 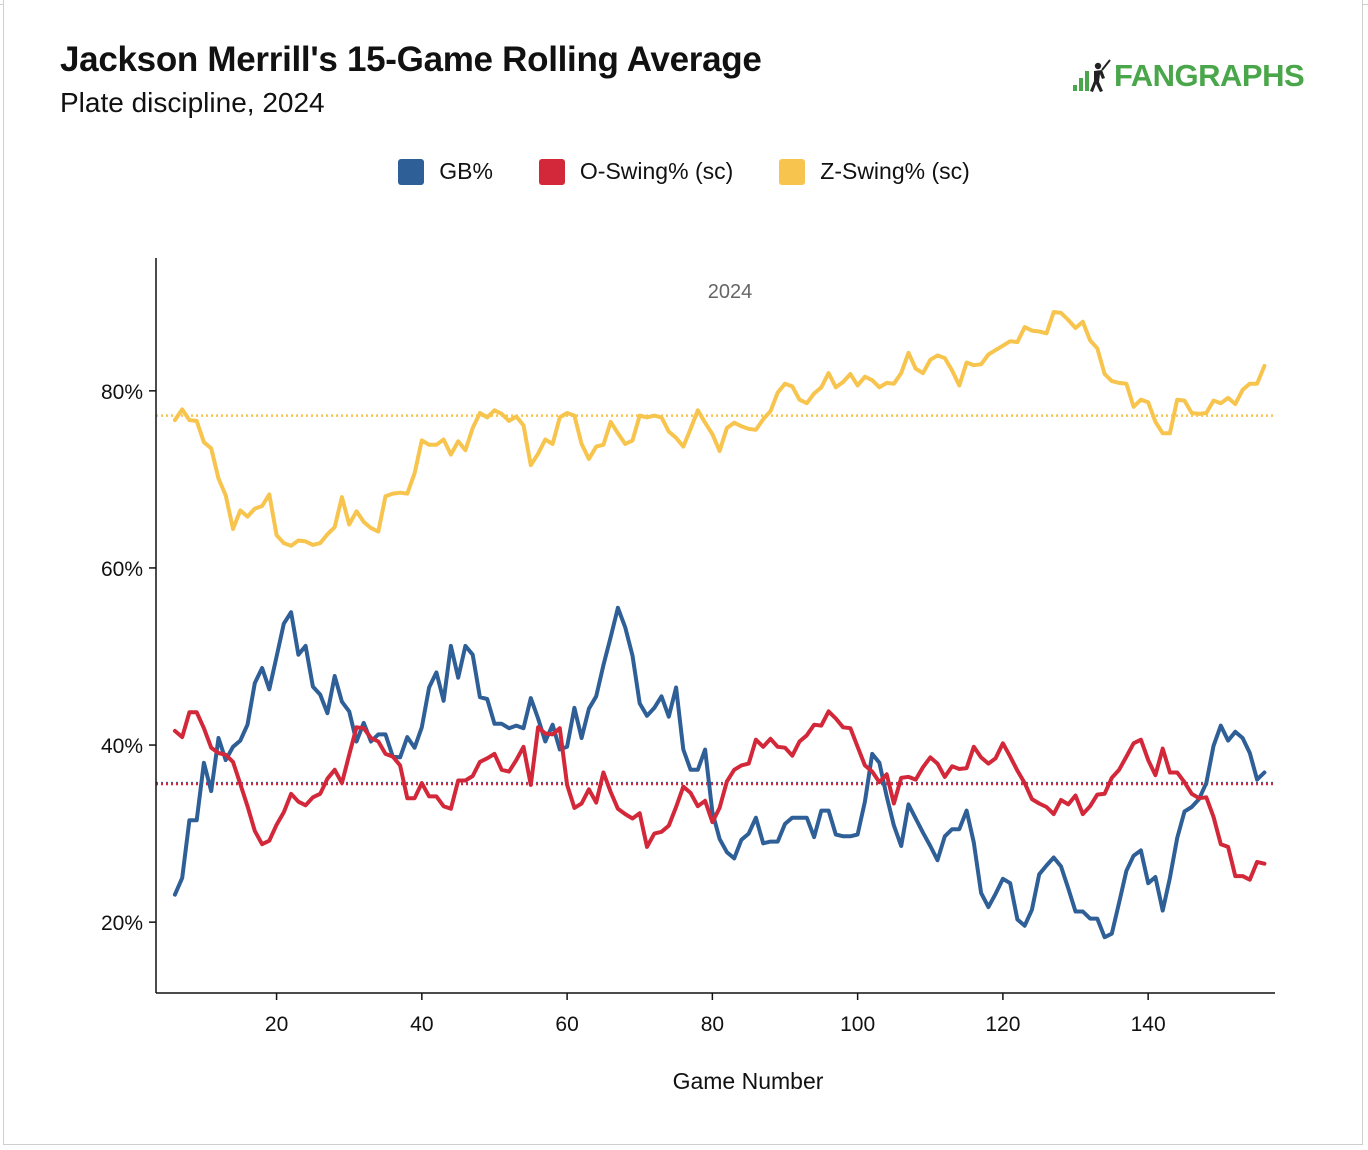 I want to click on brand-wordmark: FANGRAPHS, so click(x=1209, y=75).